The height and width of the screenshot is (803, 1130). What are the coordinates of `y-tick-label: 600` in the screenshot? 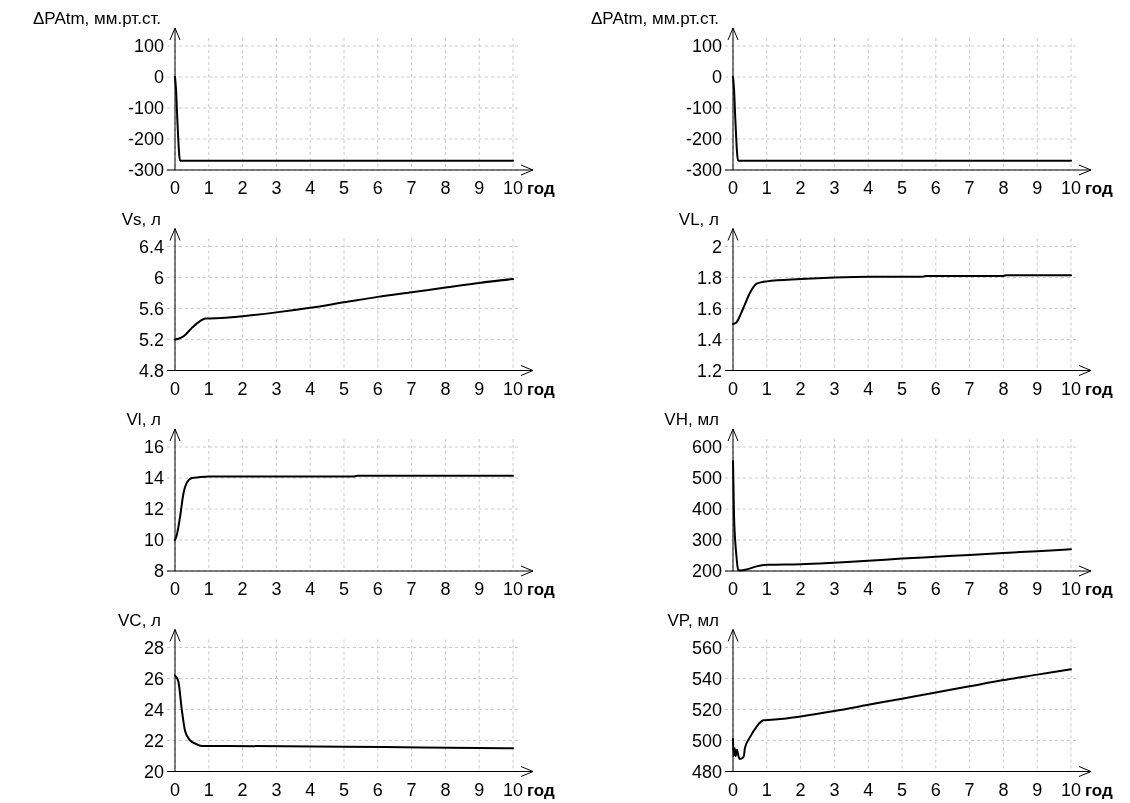 It's located at (706, 447).